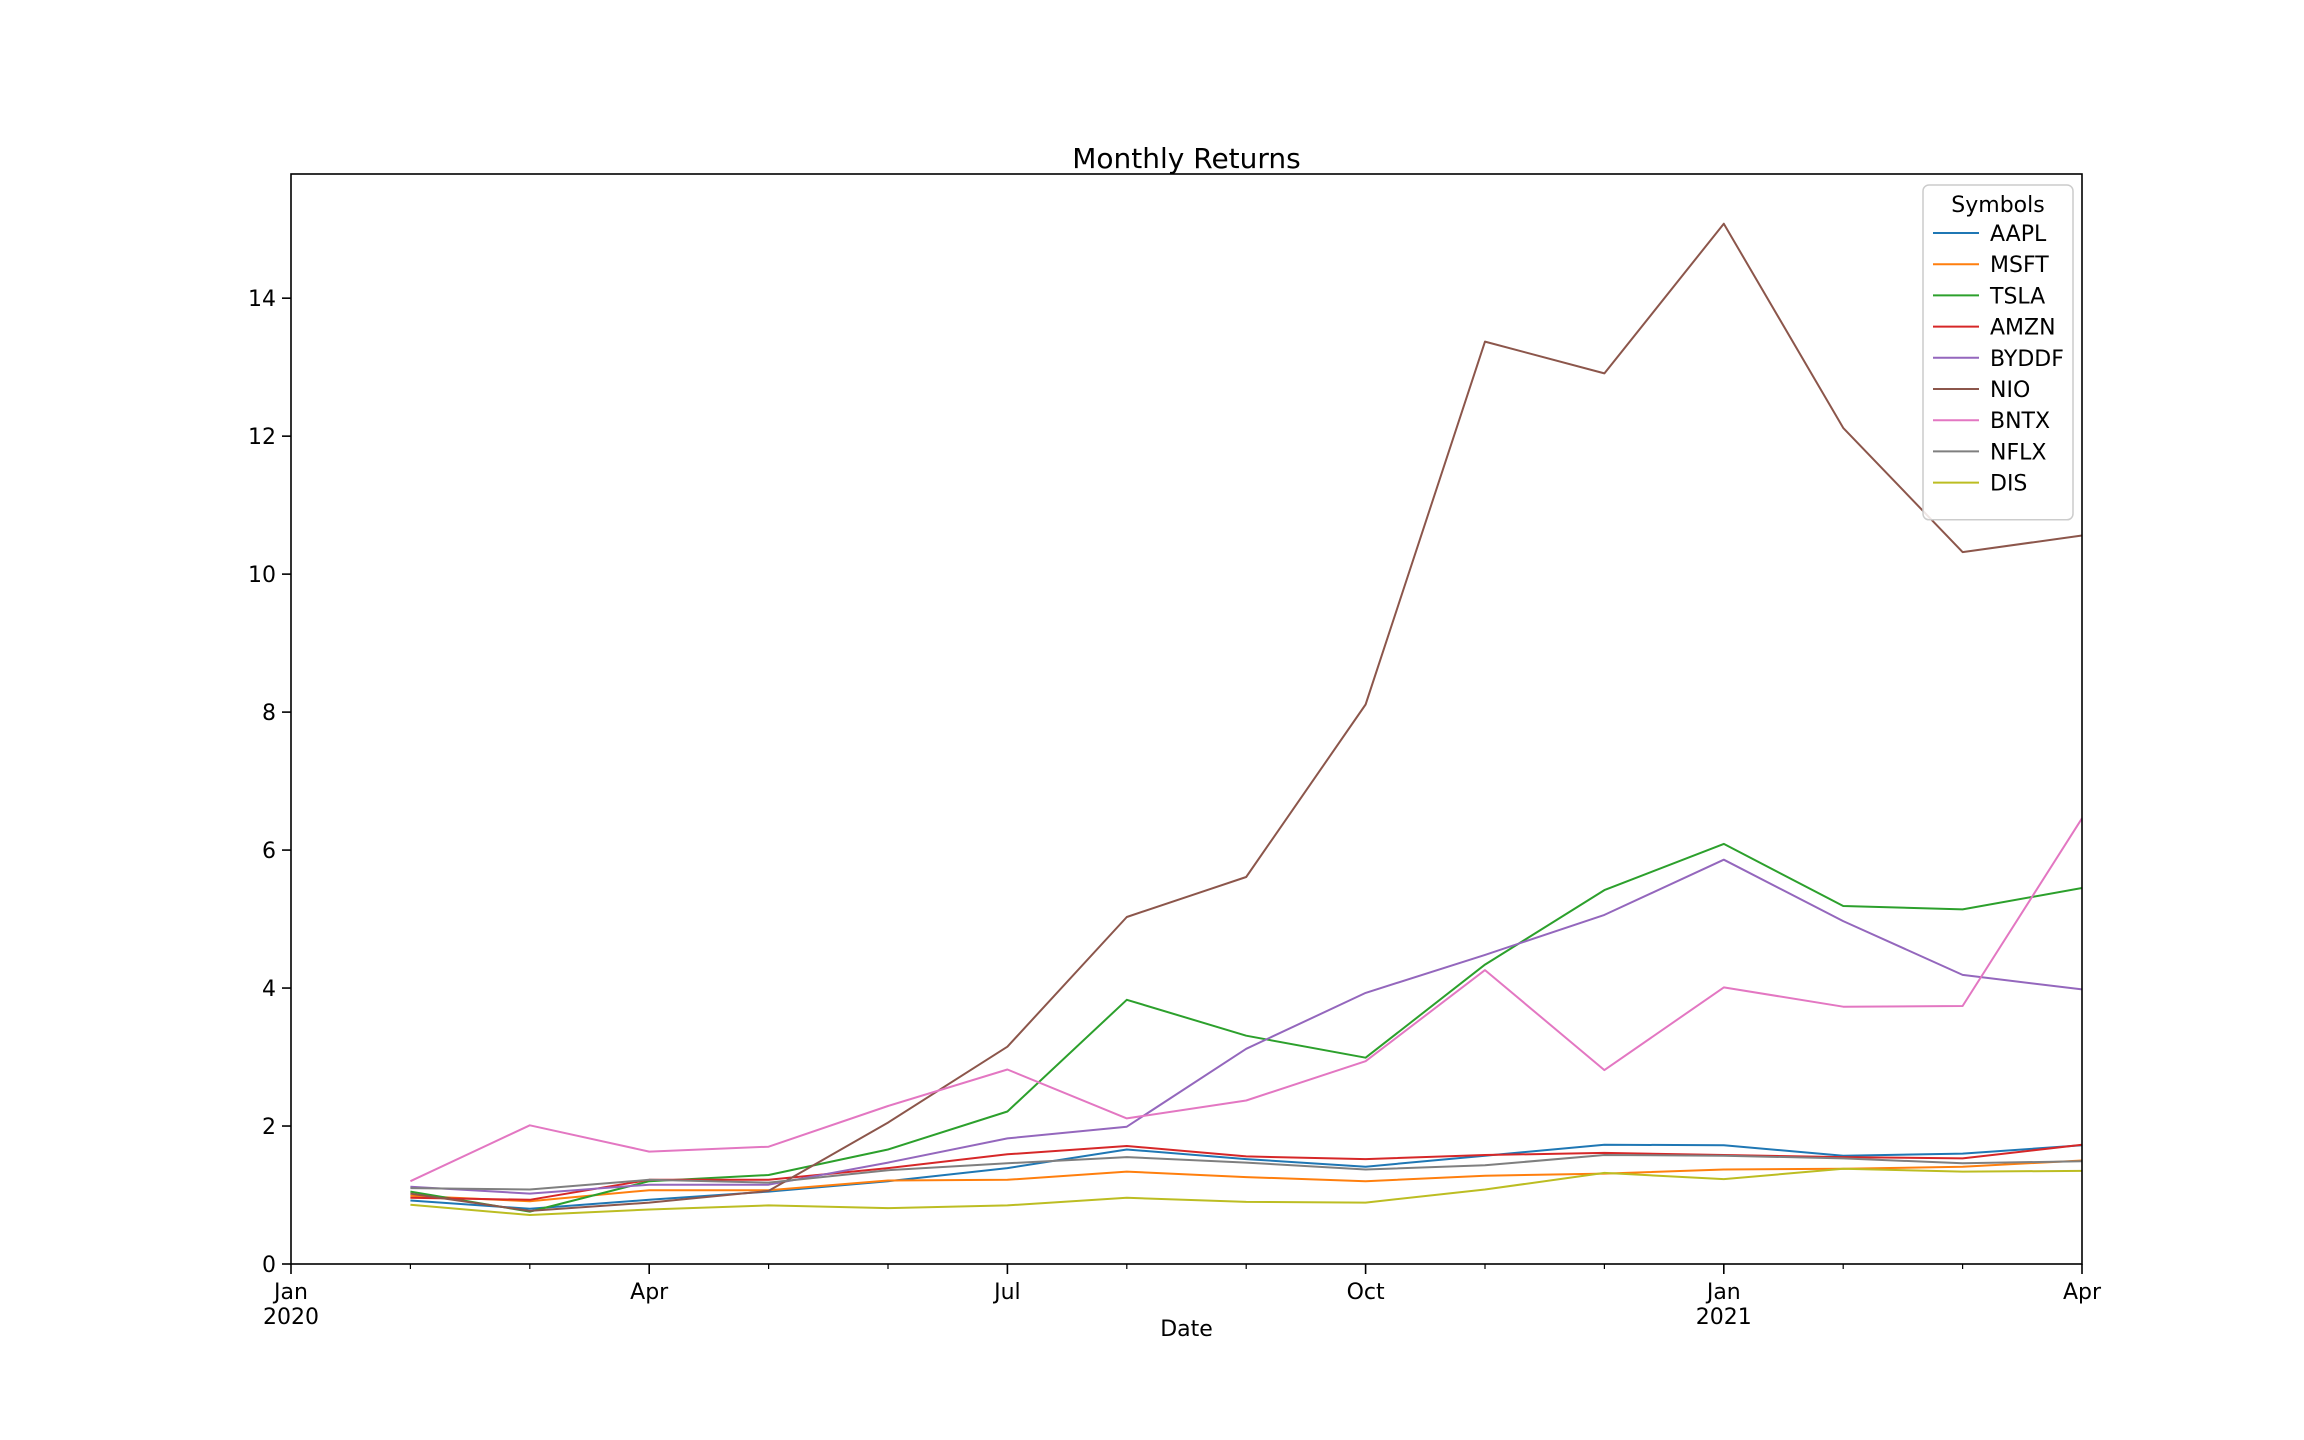 This screenshot has width=2304, height=1440. I want to click on x-tick-year-label: 2021, so click(1724, 1317).